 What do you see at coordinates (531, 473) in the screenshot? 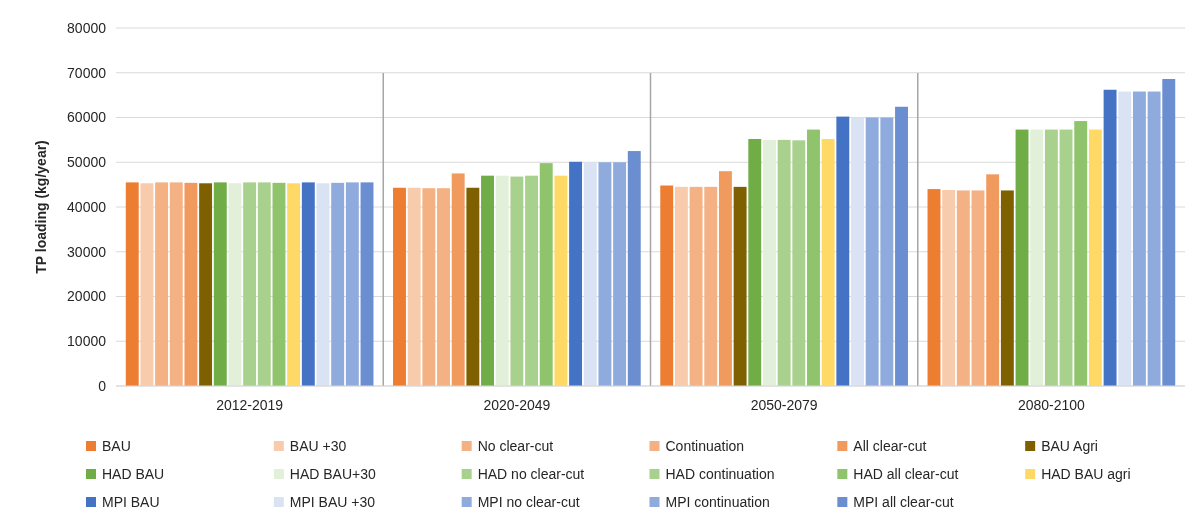
I see `legend-label: HAD no clear-cut` at bounding box center [531, 473].